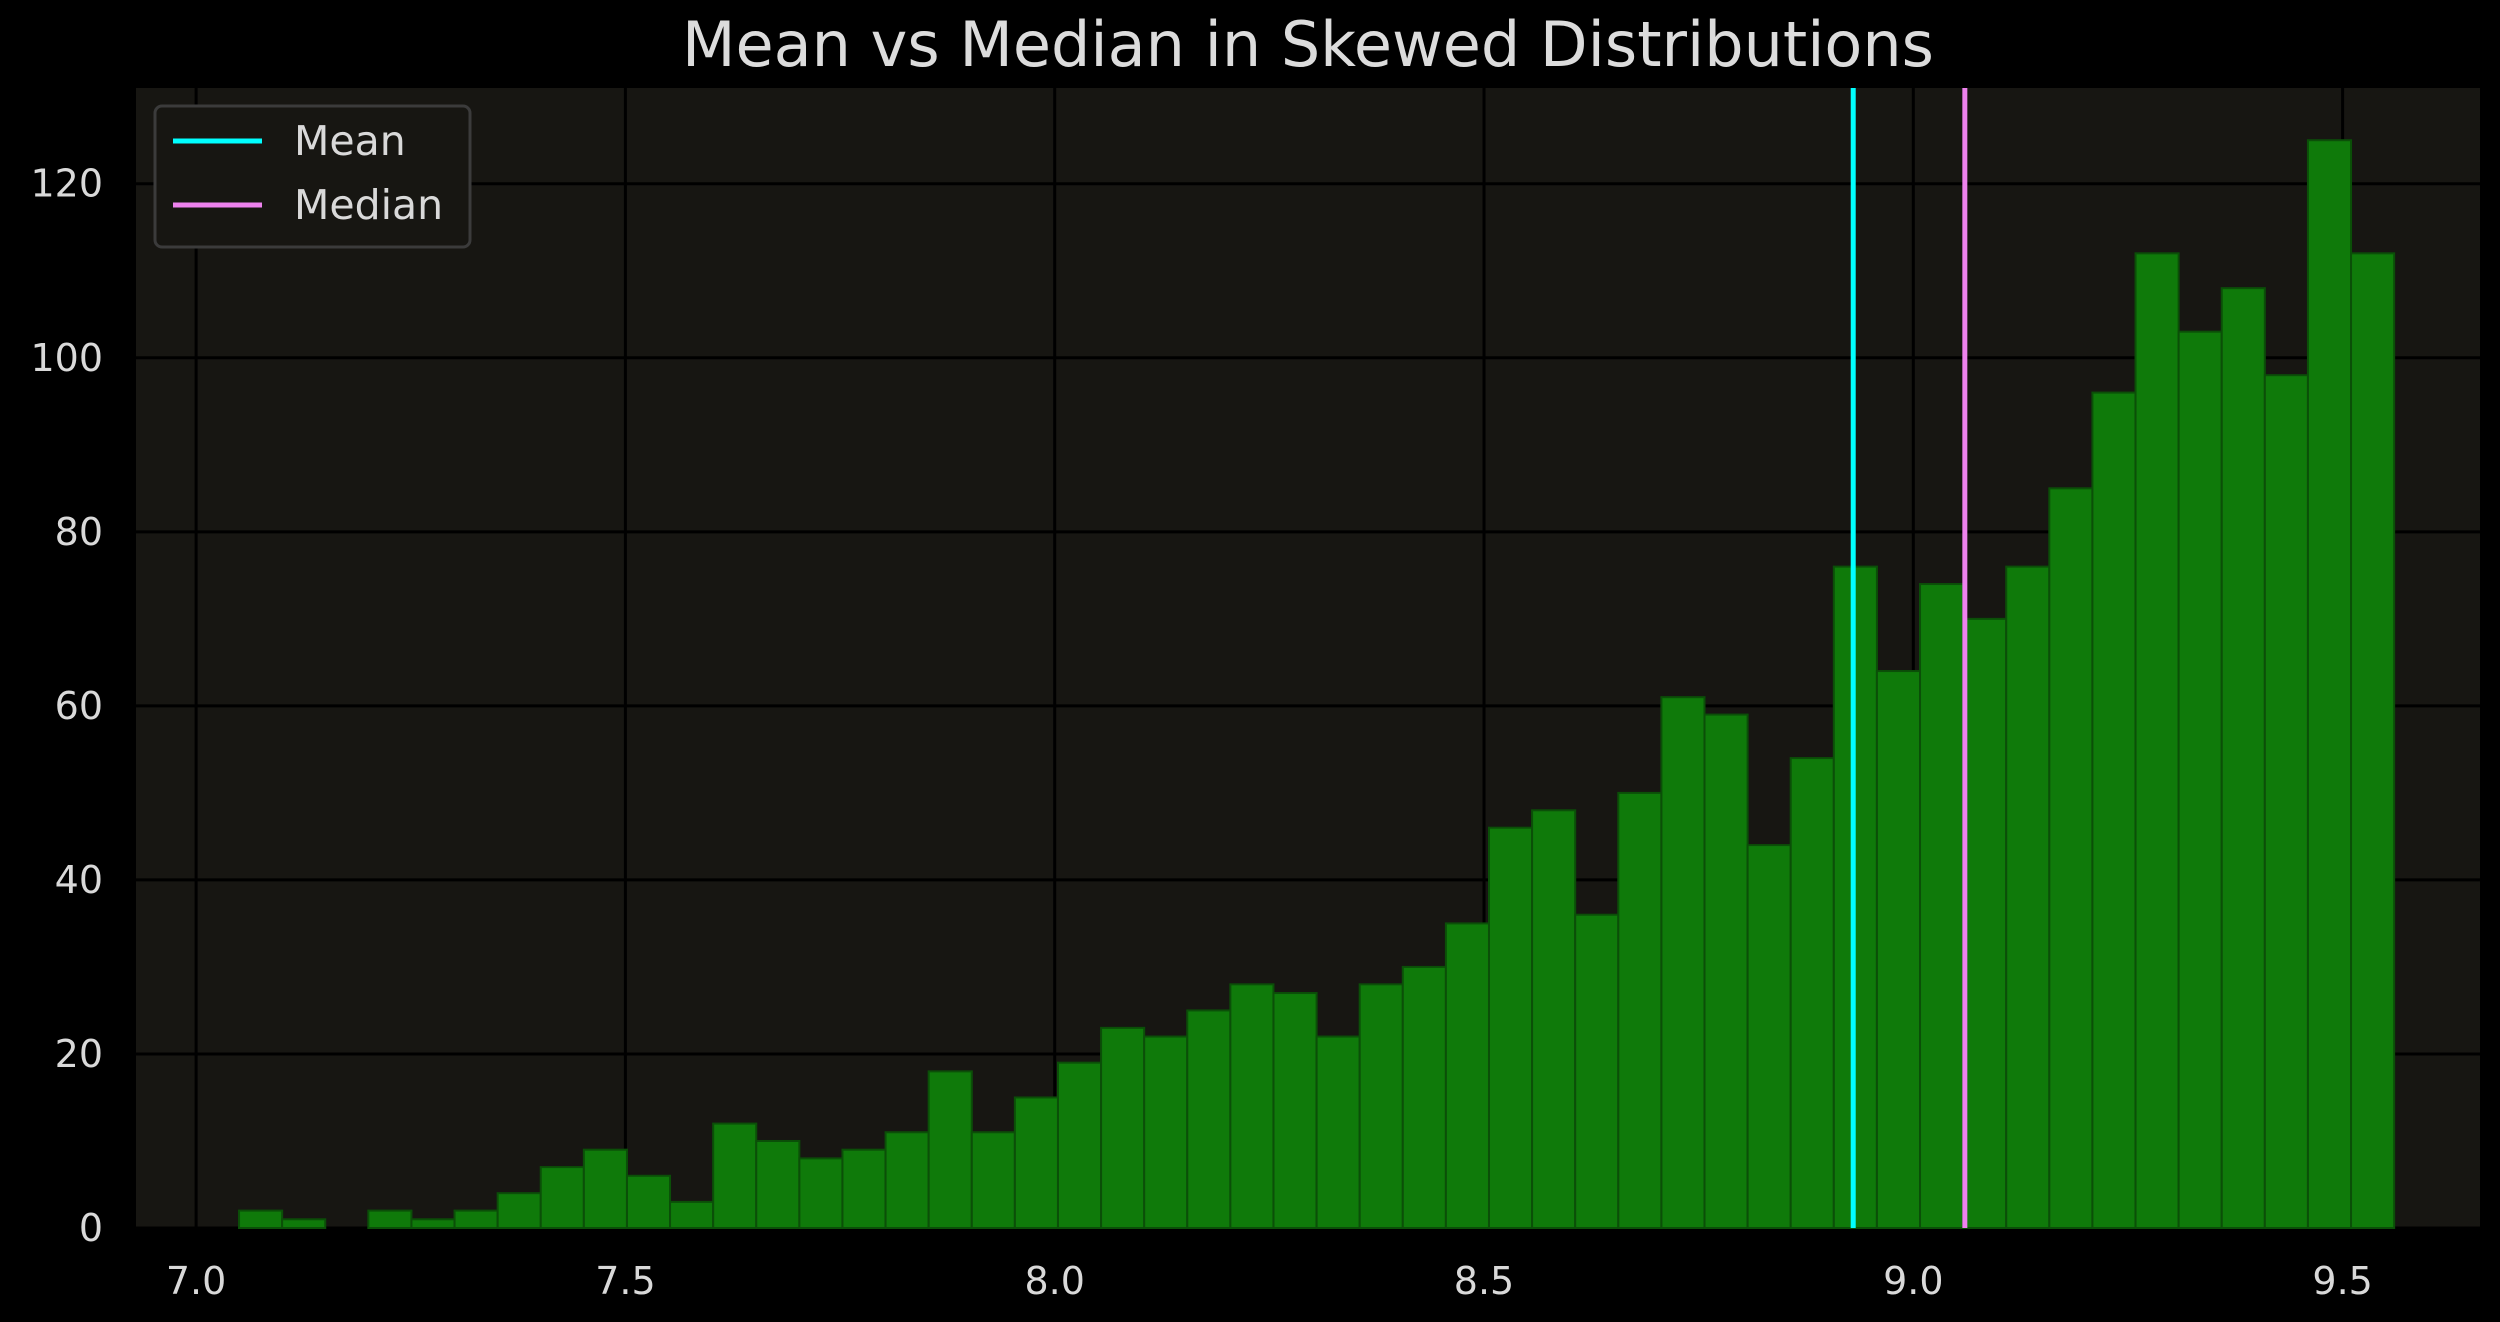  I want to click on reference-lines, so click(1909, 658).